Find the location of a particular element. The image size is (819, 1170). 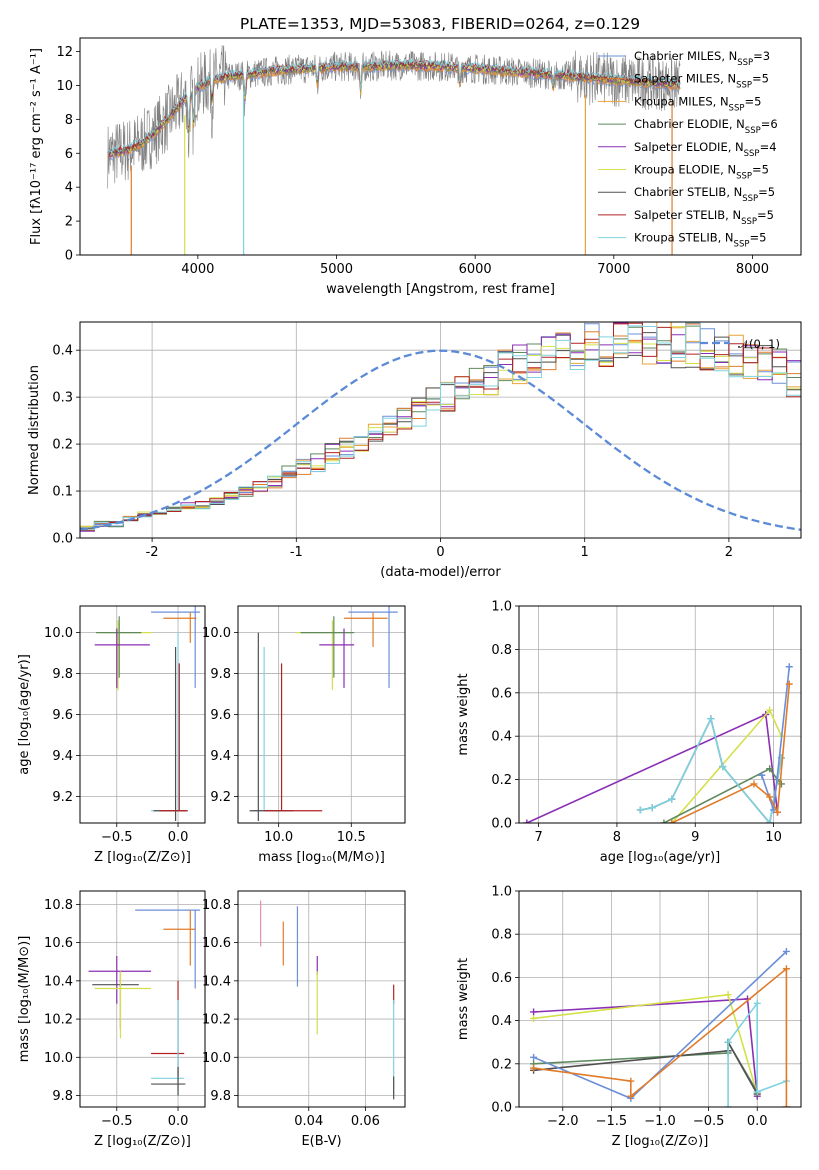

y-tick-label: 9.4 is located at coordinates (220, 756).